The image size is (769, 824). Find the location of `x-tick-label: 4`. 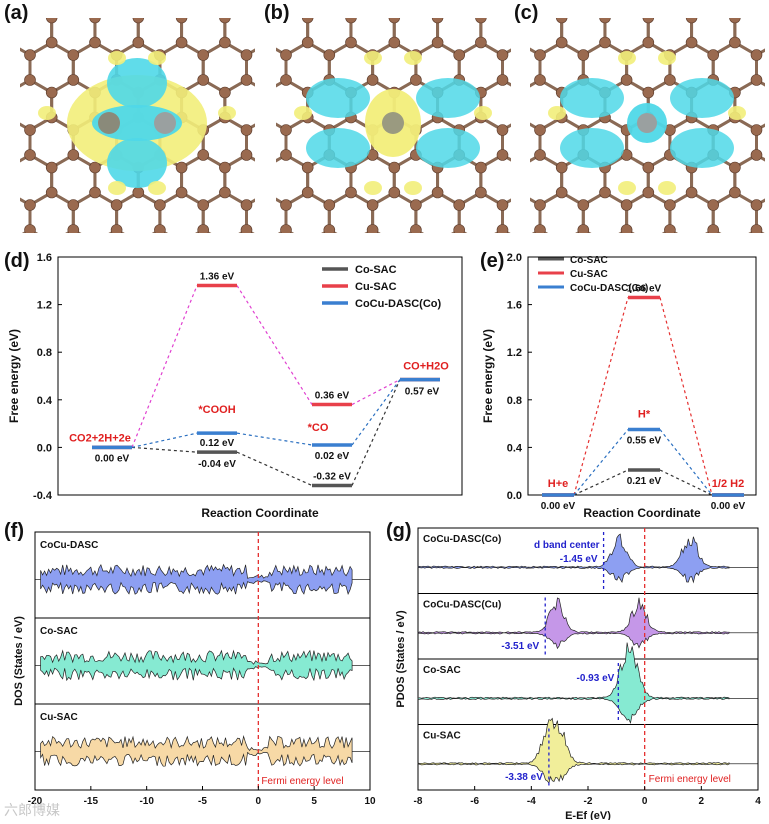

x-tick-label: 4 is located at coordinates (758, 801).